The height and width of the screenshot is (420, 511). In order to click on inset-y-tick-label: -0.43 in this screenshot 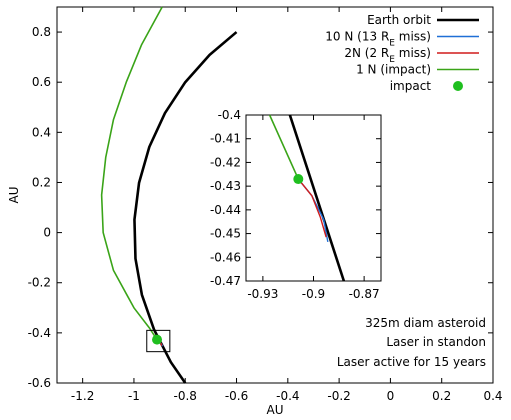, I will do `click(225, 186)`.